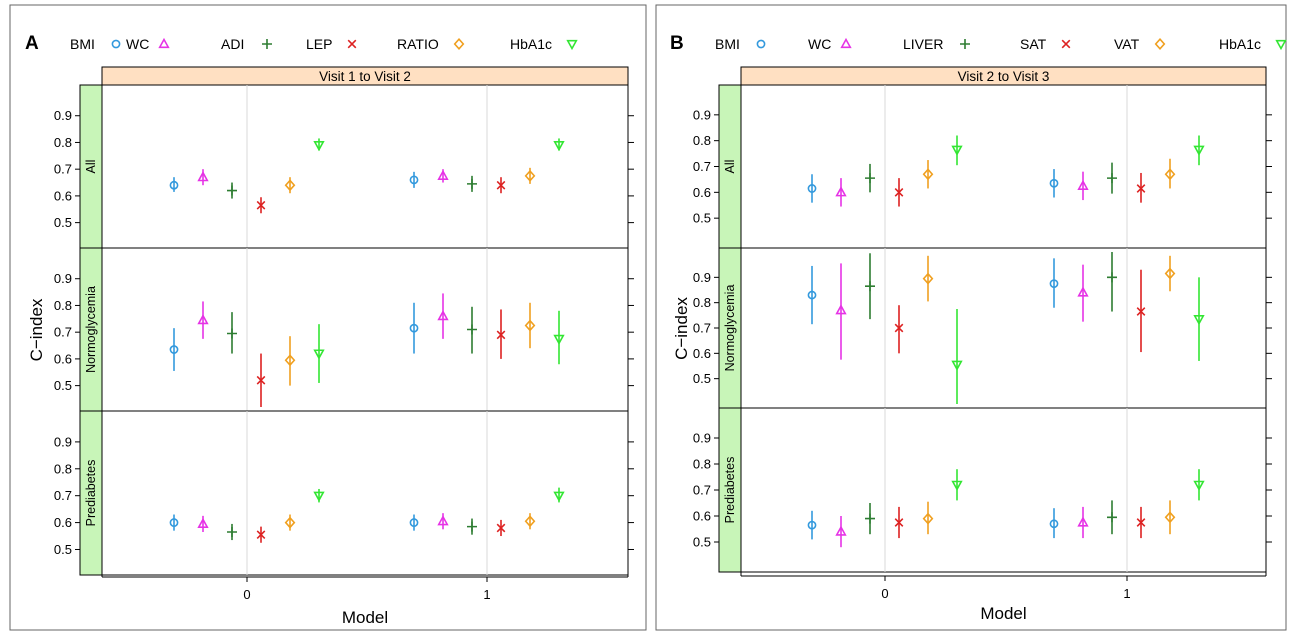 This screenshot has width=1291, height=638. I want to click on row-label: Prediabetes, so click(730, 490).